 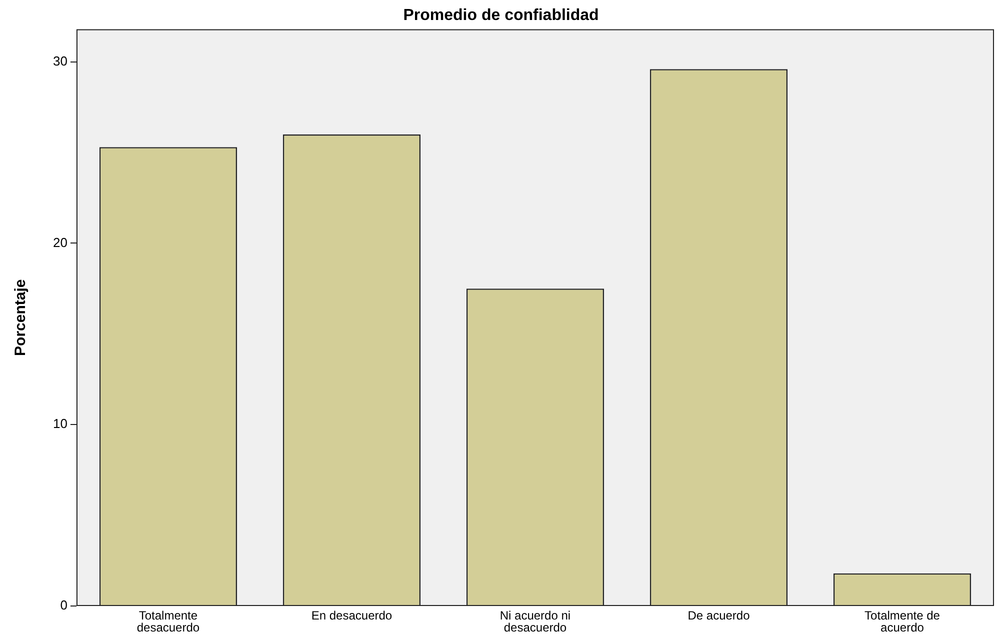 What do you see at coordinates (60, 242) in the screenshot?
I see `y-tick-label: 20` at bounding box center [60, 242].